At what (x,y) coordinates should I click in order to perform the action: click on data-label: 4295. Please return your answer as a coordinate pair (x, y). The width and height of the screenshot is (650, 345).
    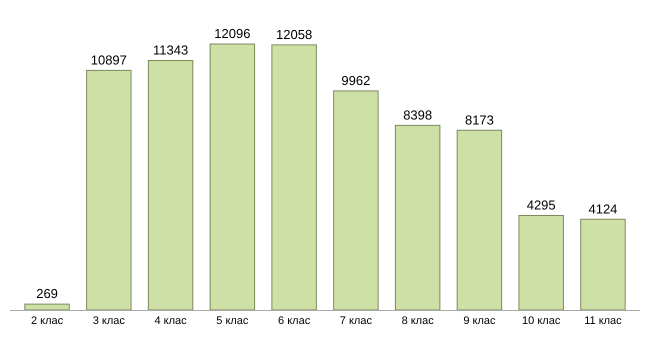
    Looking at the image, I should click on (541, 205).